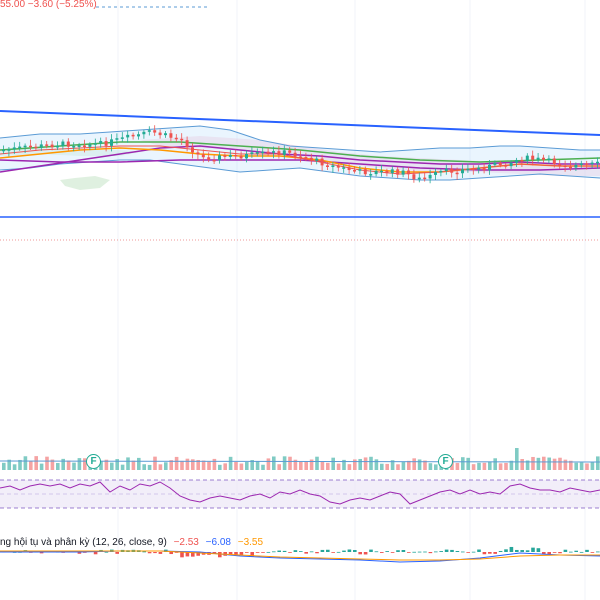 Image resolution: width=600 pixels, height=600 pixels. Describe the element at coordinates (83, 542) in the screenshot. I see `macd-title: ng hội tụ và phân kỳ (12, 26, close, 9)` at that location.